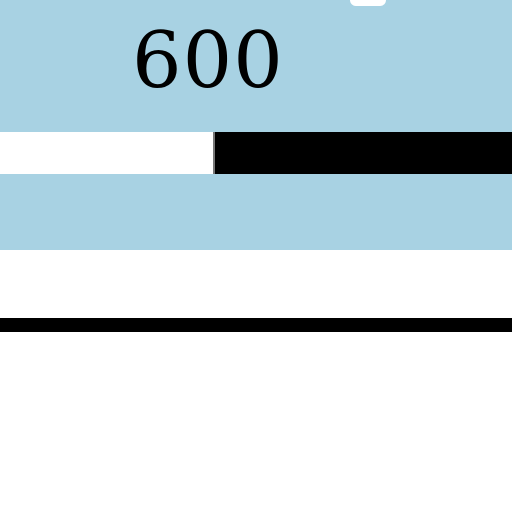 The height and width of the screenshot is (512, 512). What do you see at coordinates (368, 3) in the screenshot?
I see `partial-shape-top` at bounding box center [368, 3].